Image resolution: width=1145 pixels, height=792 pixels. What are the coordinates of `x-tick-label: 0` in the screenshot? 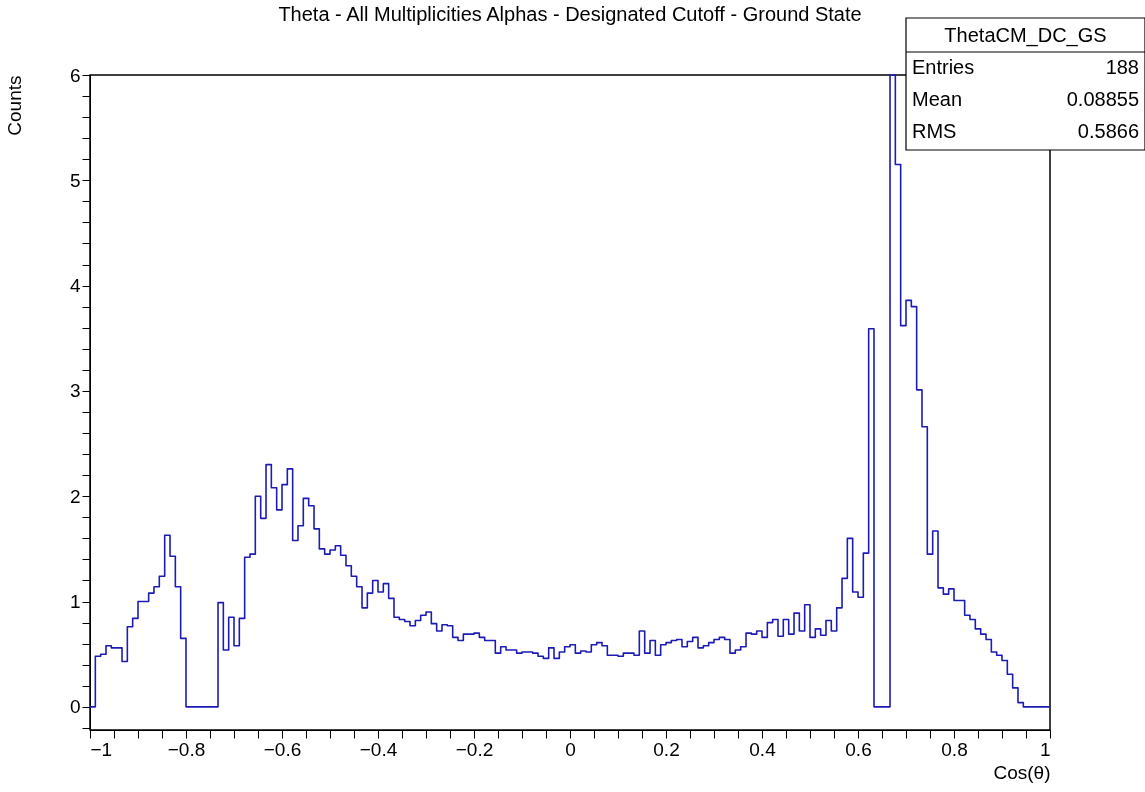 It's located at (570, 749).